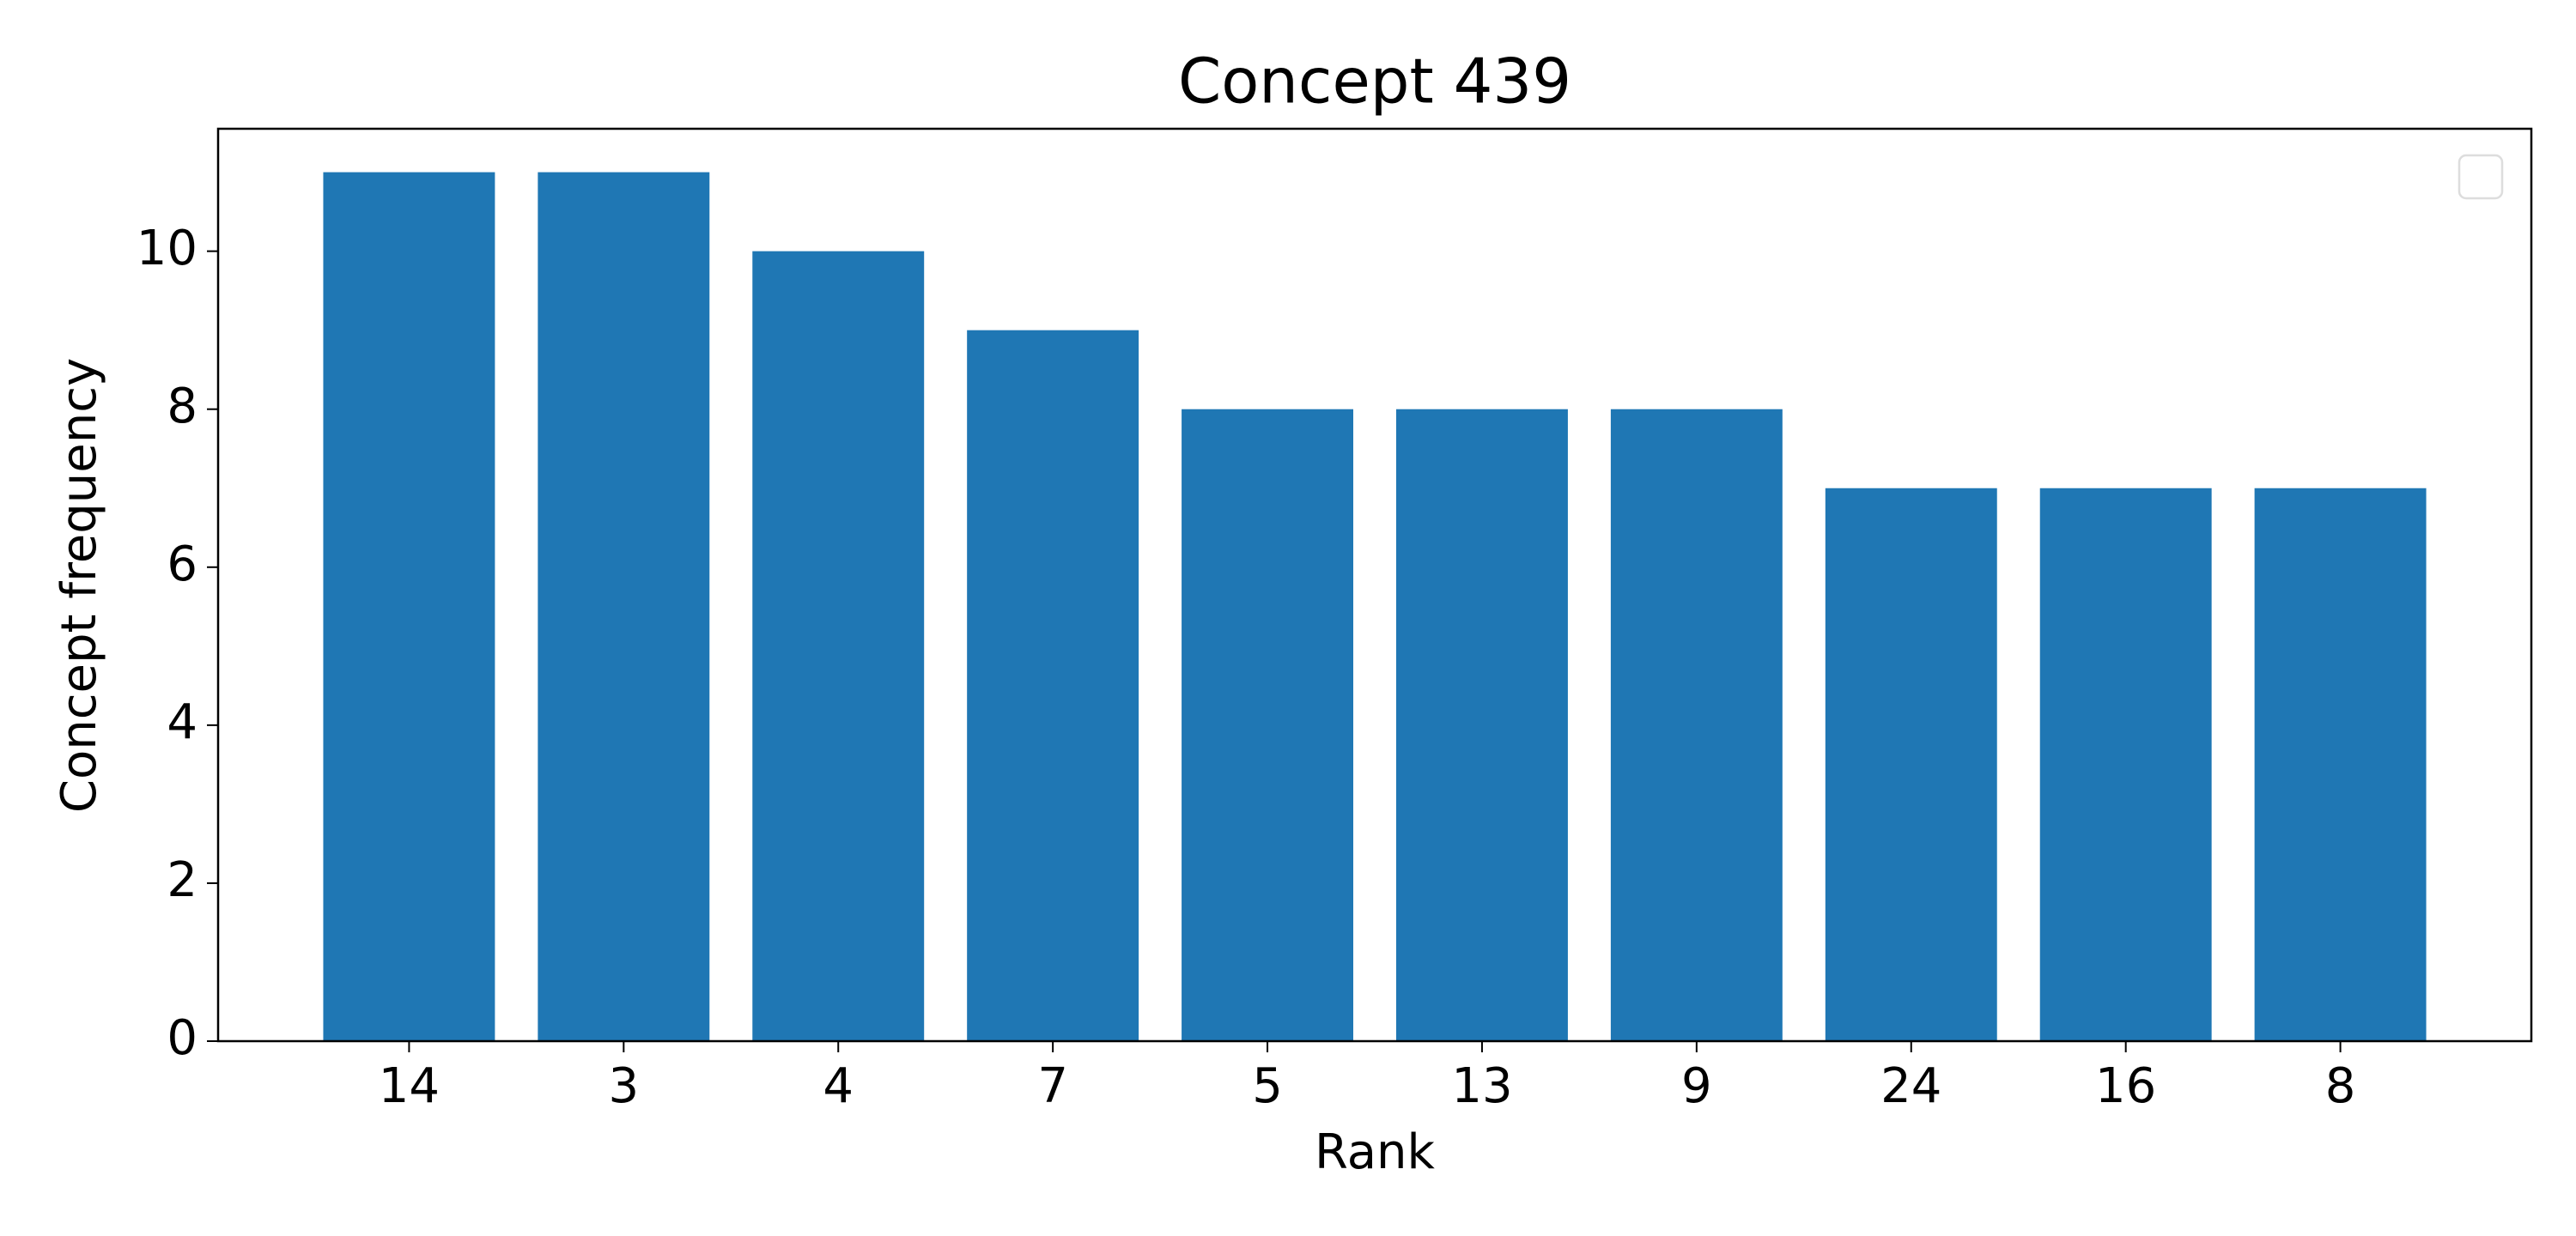  Describe the element at coordinates (182, 564) in the screenshot. I see `y-tick-label: 6` at that location.